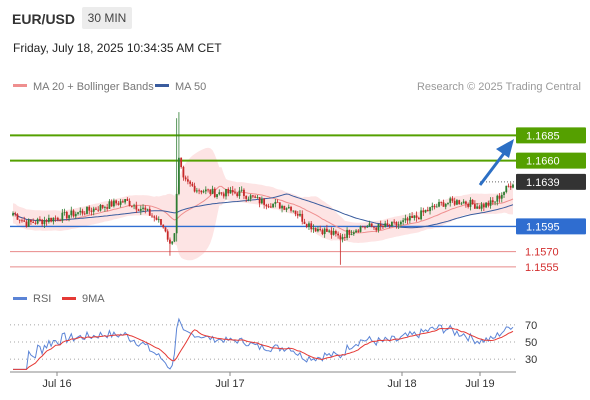 The width and height of the screenshot is (590, 400). I want to click on rsi-tick-2: 30, so click(531, 360).